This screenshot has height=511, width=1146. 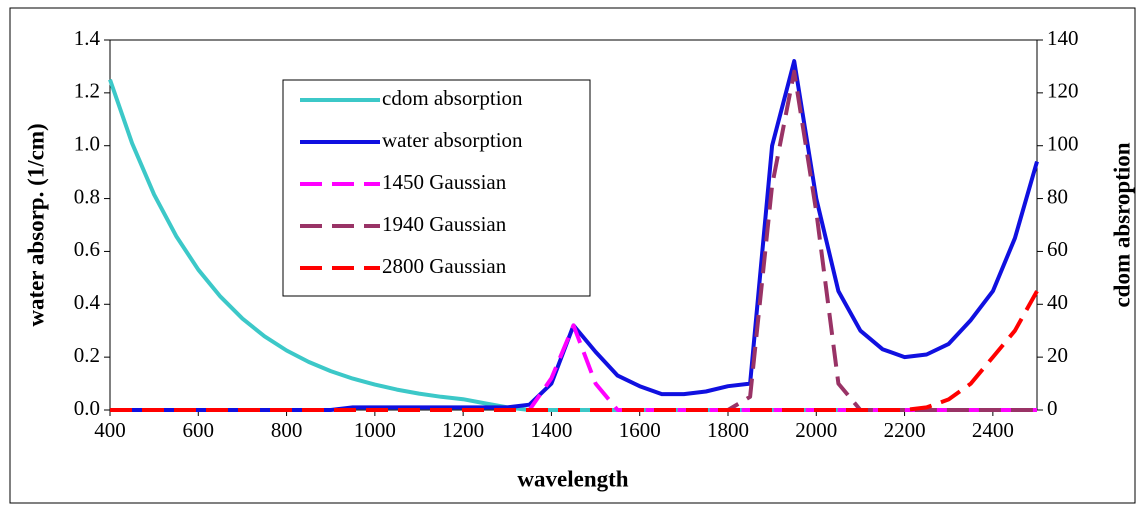 I want to click on x-tick-label: 400, so click(x=110, y=430).